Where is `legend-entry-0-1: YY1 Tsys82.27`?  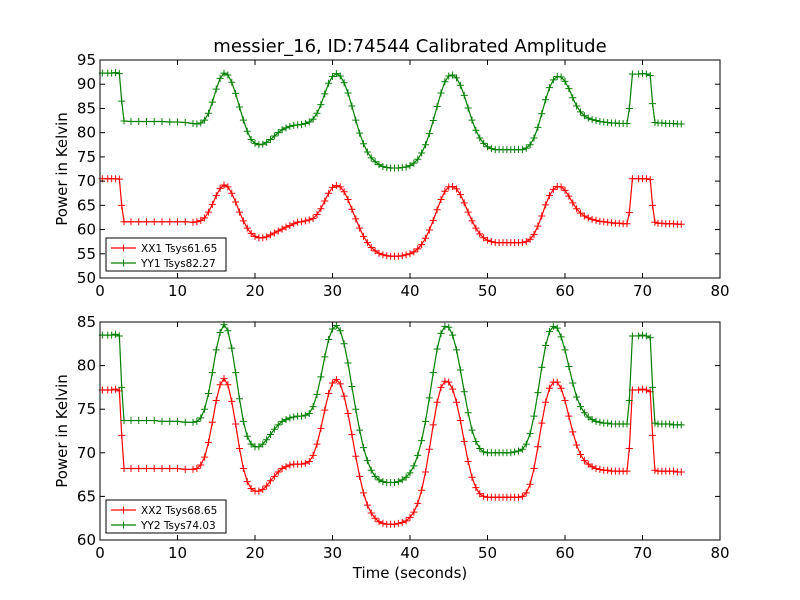
legend-entry-0-1: YY1 Tsys82.27 is located at coordinates (178, 264).